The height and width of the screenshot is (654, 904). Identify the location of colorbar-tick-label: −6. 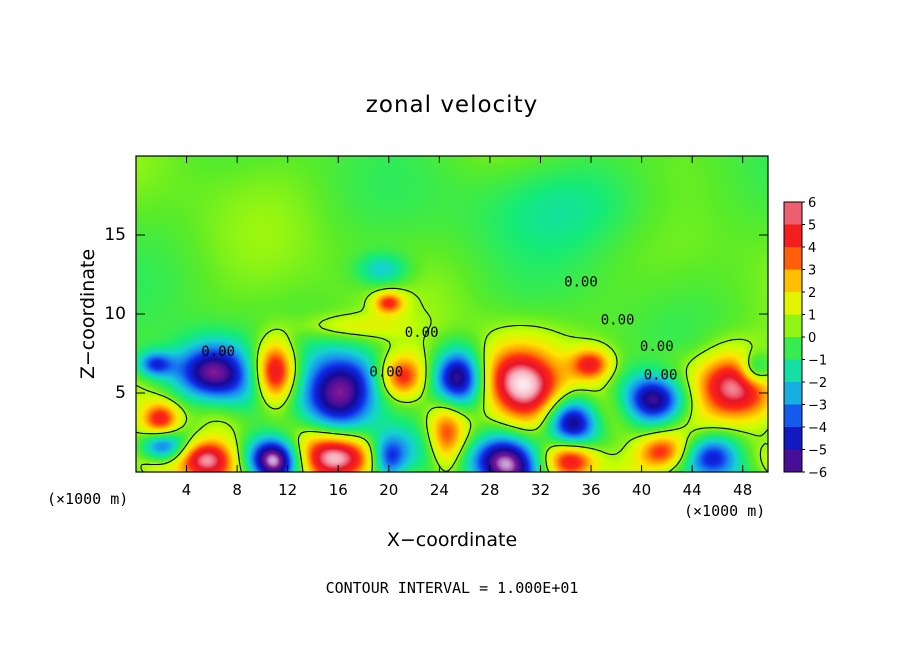
(817, 473).